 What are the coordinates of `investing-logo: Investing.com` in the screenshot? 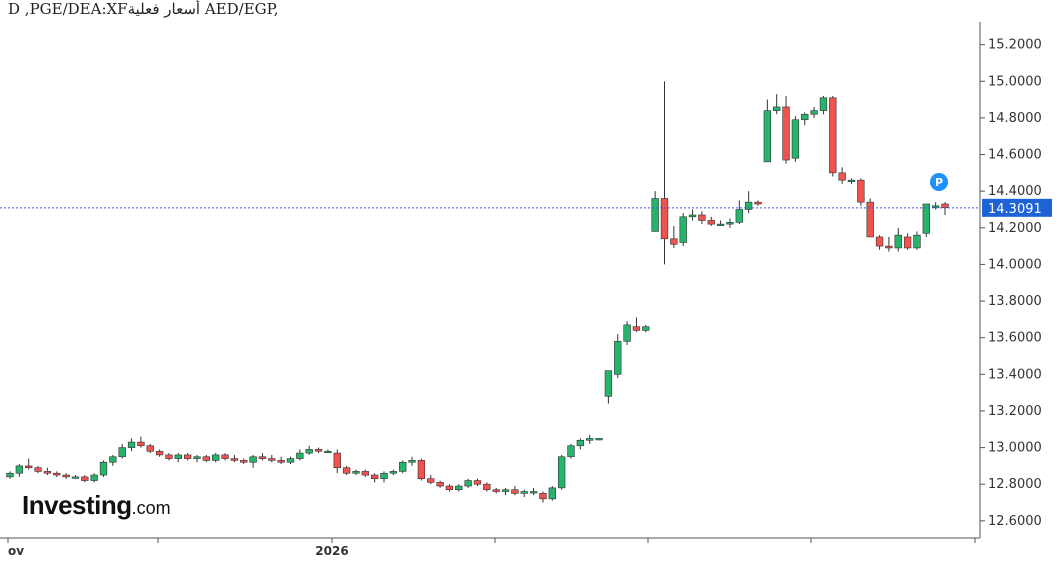 It's located at (96, 505).